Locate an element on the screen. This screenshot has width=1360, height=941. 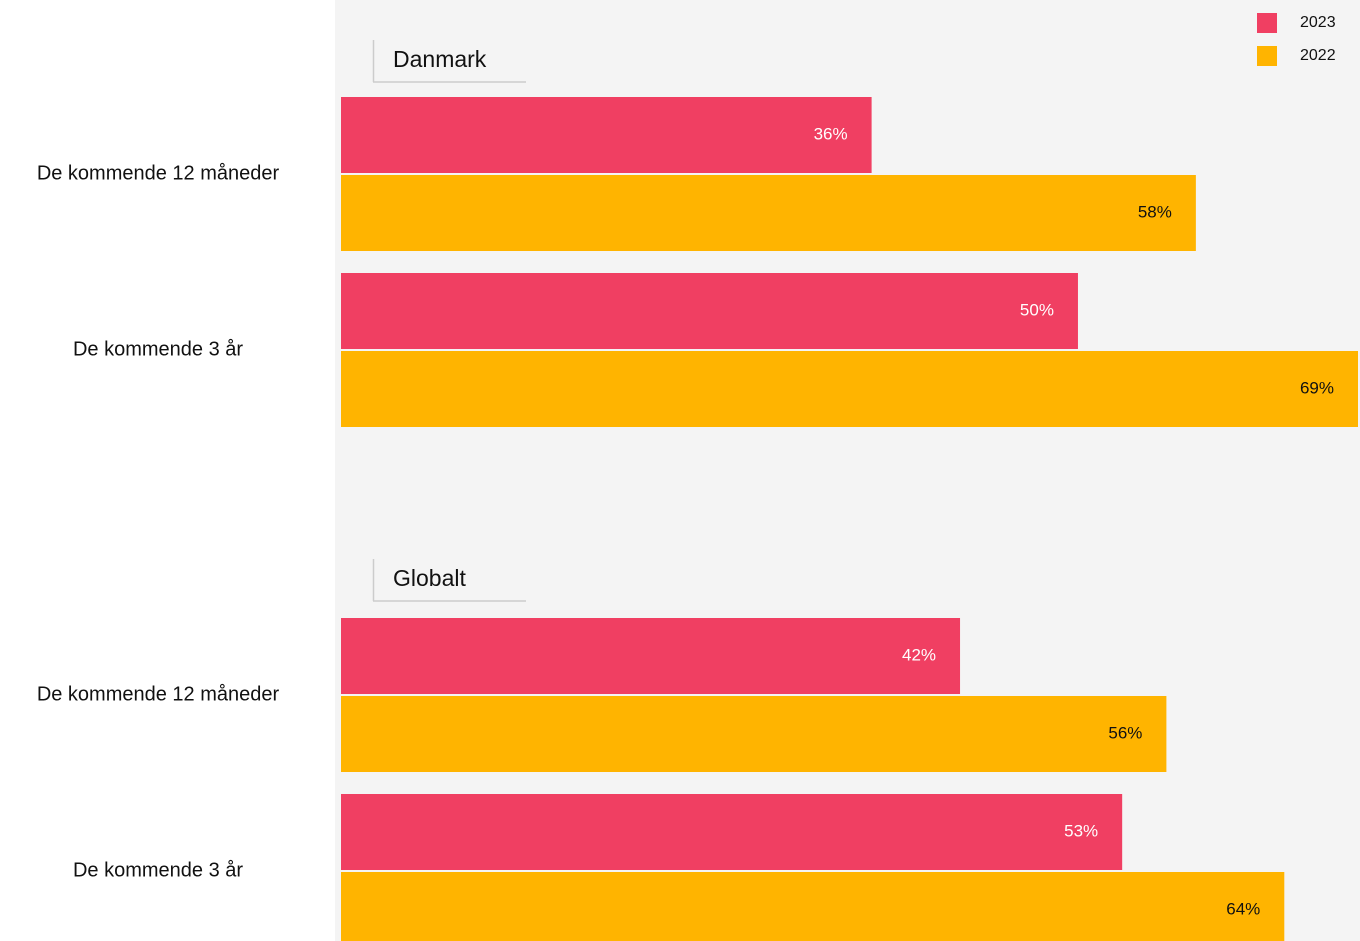
value-label: 64% is located at coordinates (1243, 908).